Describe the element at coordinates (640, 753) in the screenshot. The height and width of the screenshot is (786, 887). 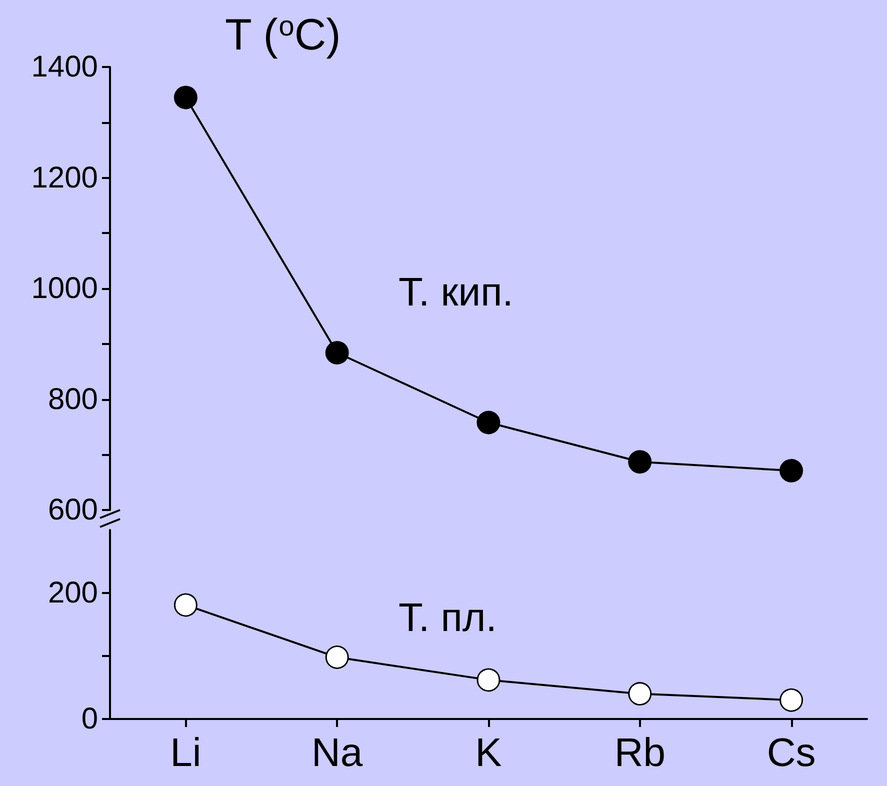
I see `x-tick-label: Rb` at that location.